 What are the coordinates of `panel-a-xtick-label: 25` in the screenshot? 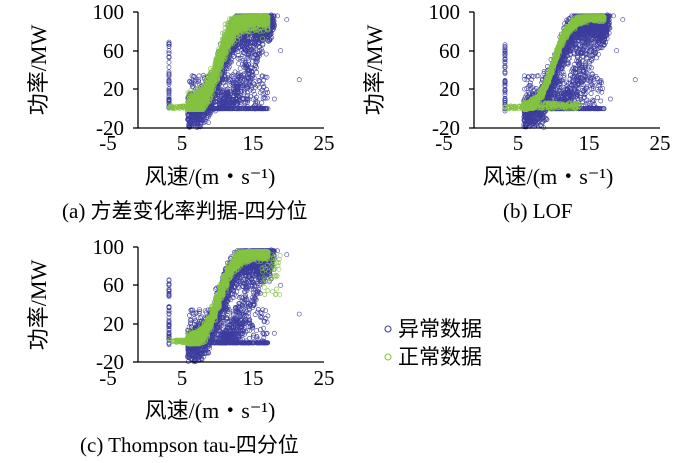 It's located at (324, 143).